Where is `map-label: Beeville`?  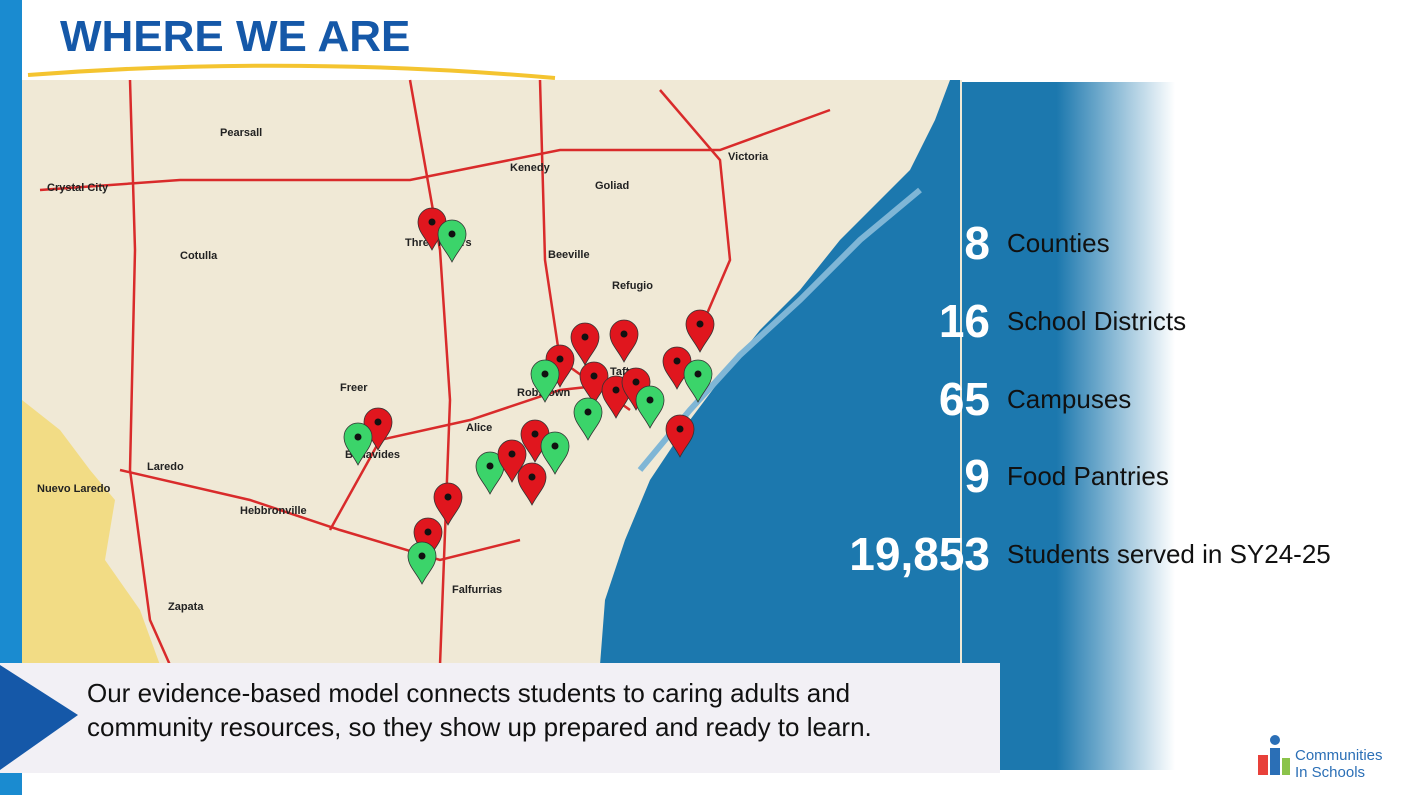 map-label: Beeville is located at coordinates (569, 255).